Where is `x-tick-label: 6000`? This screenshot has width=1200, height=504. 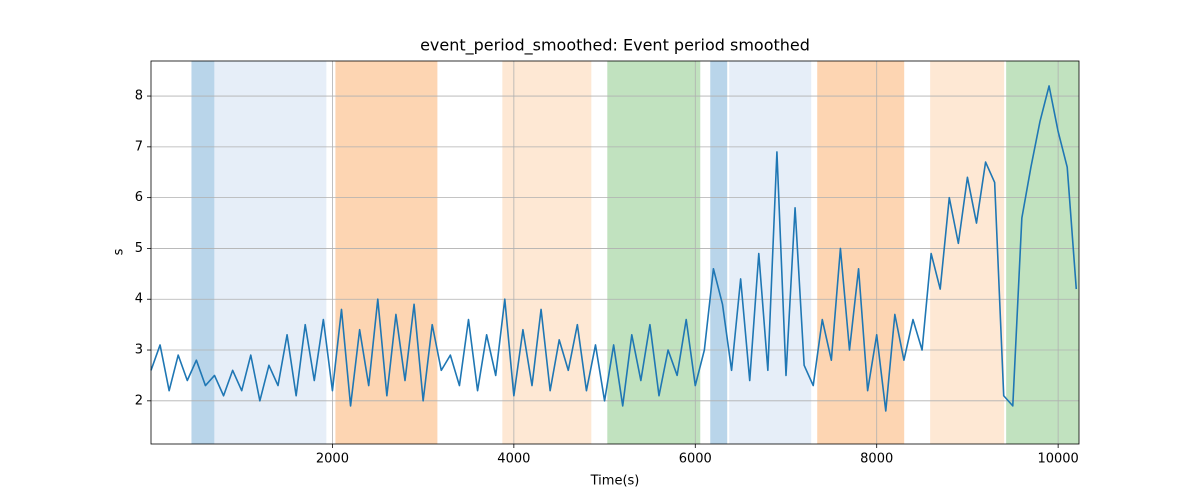 x-tick-label: 6000 is located at coordinates (695, 459).